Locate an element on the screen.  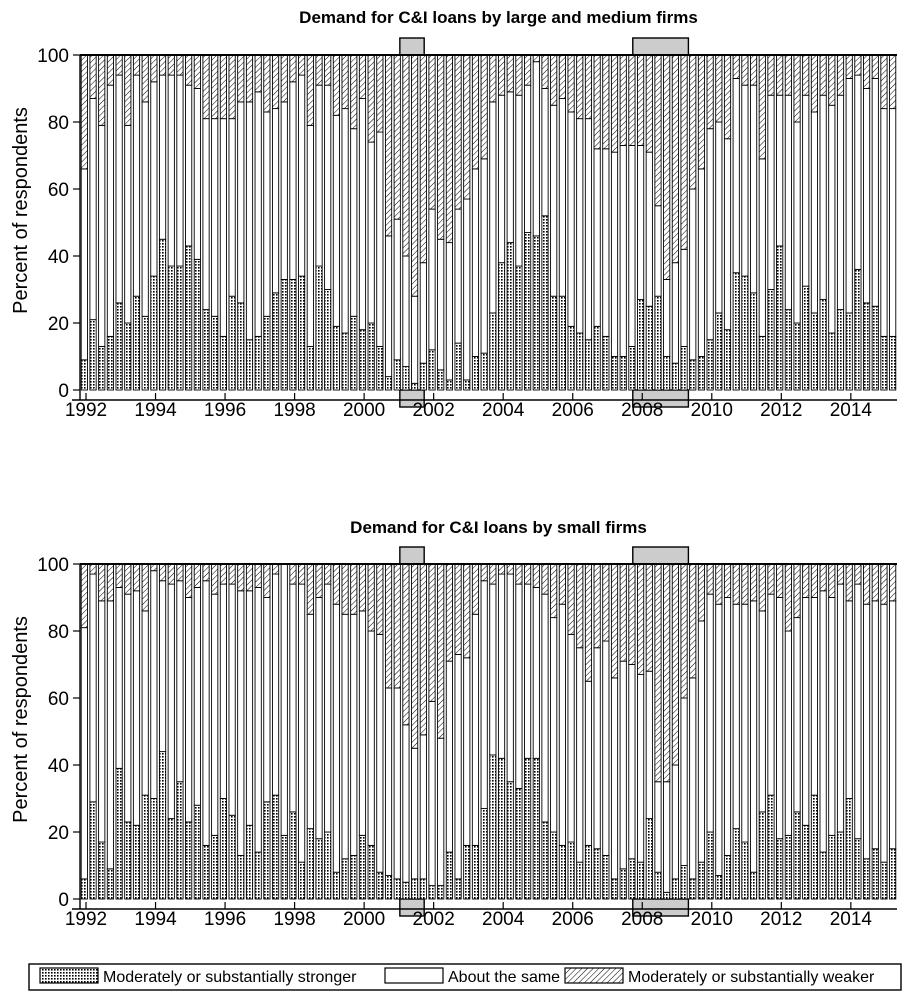
legend-label: About the same is located at coordinates (504, 977).